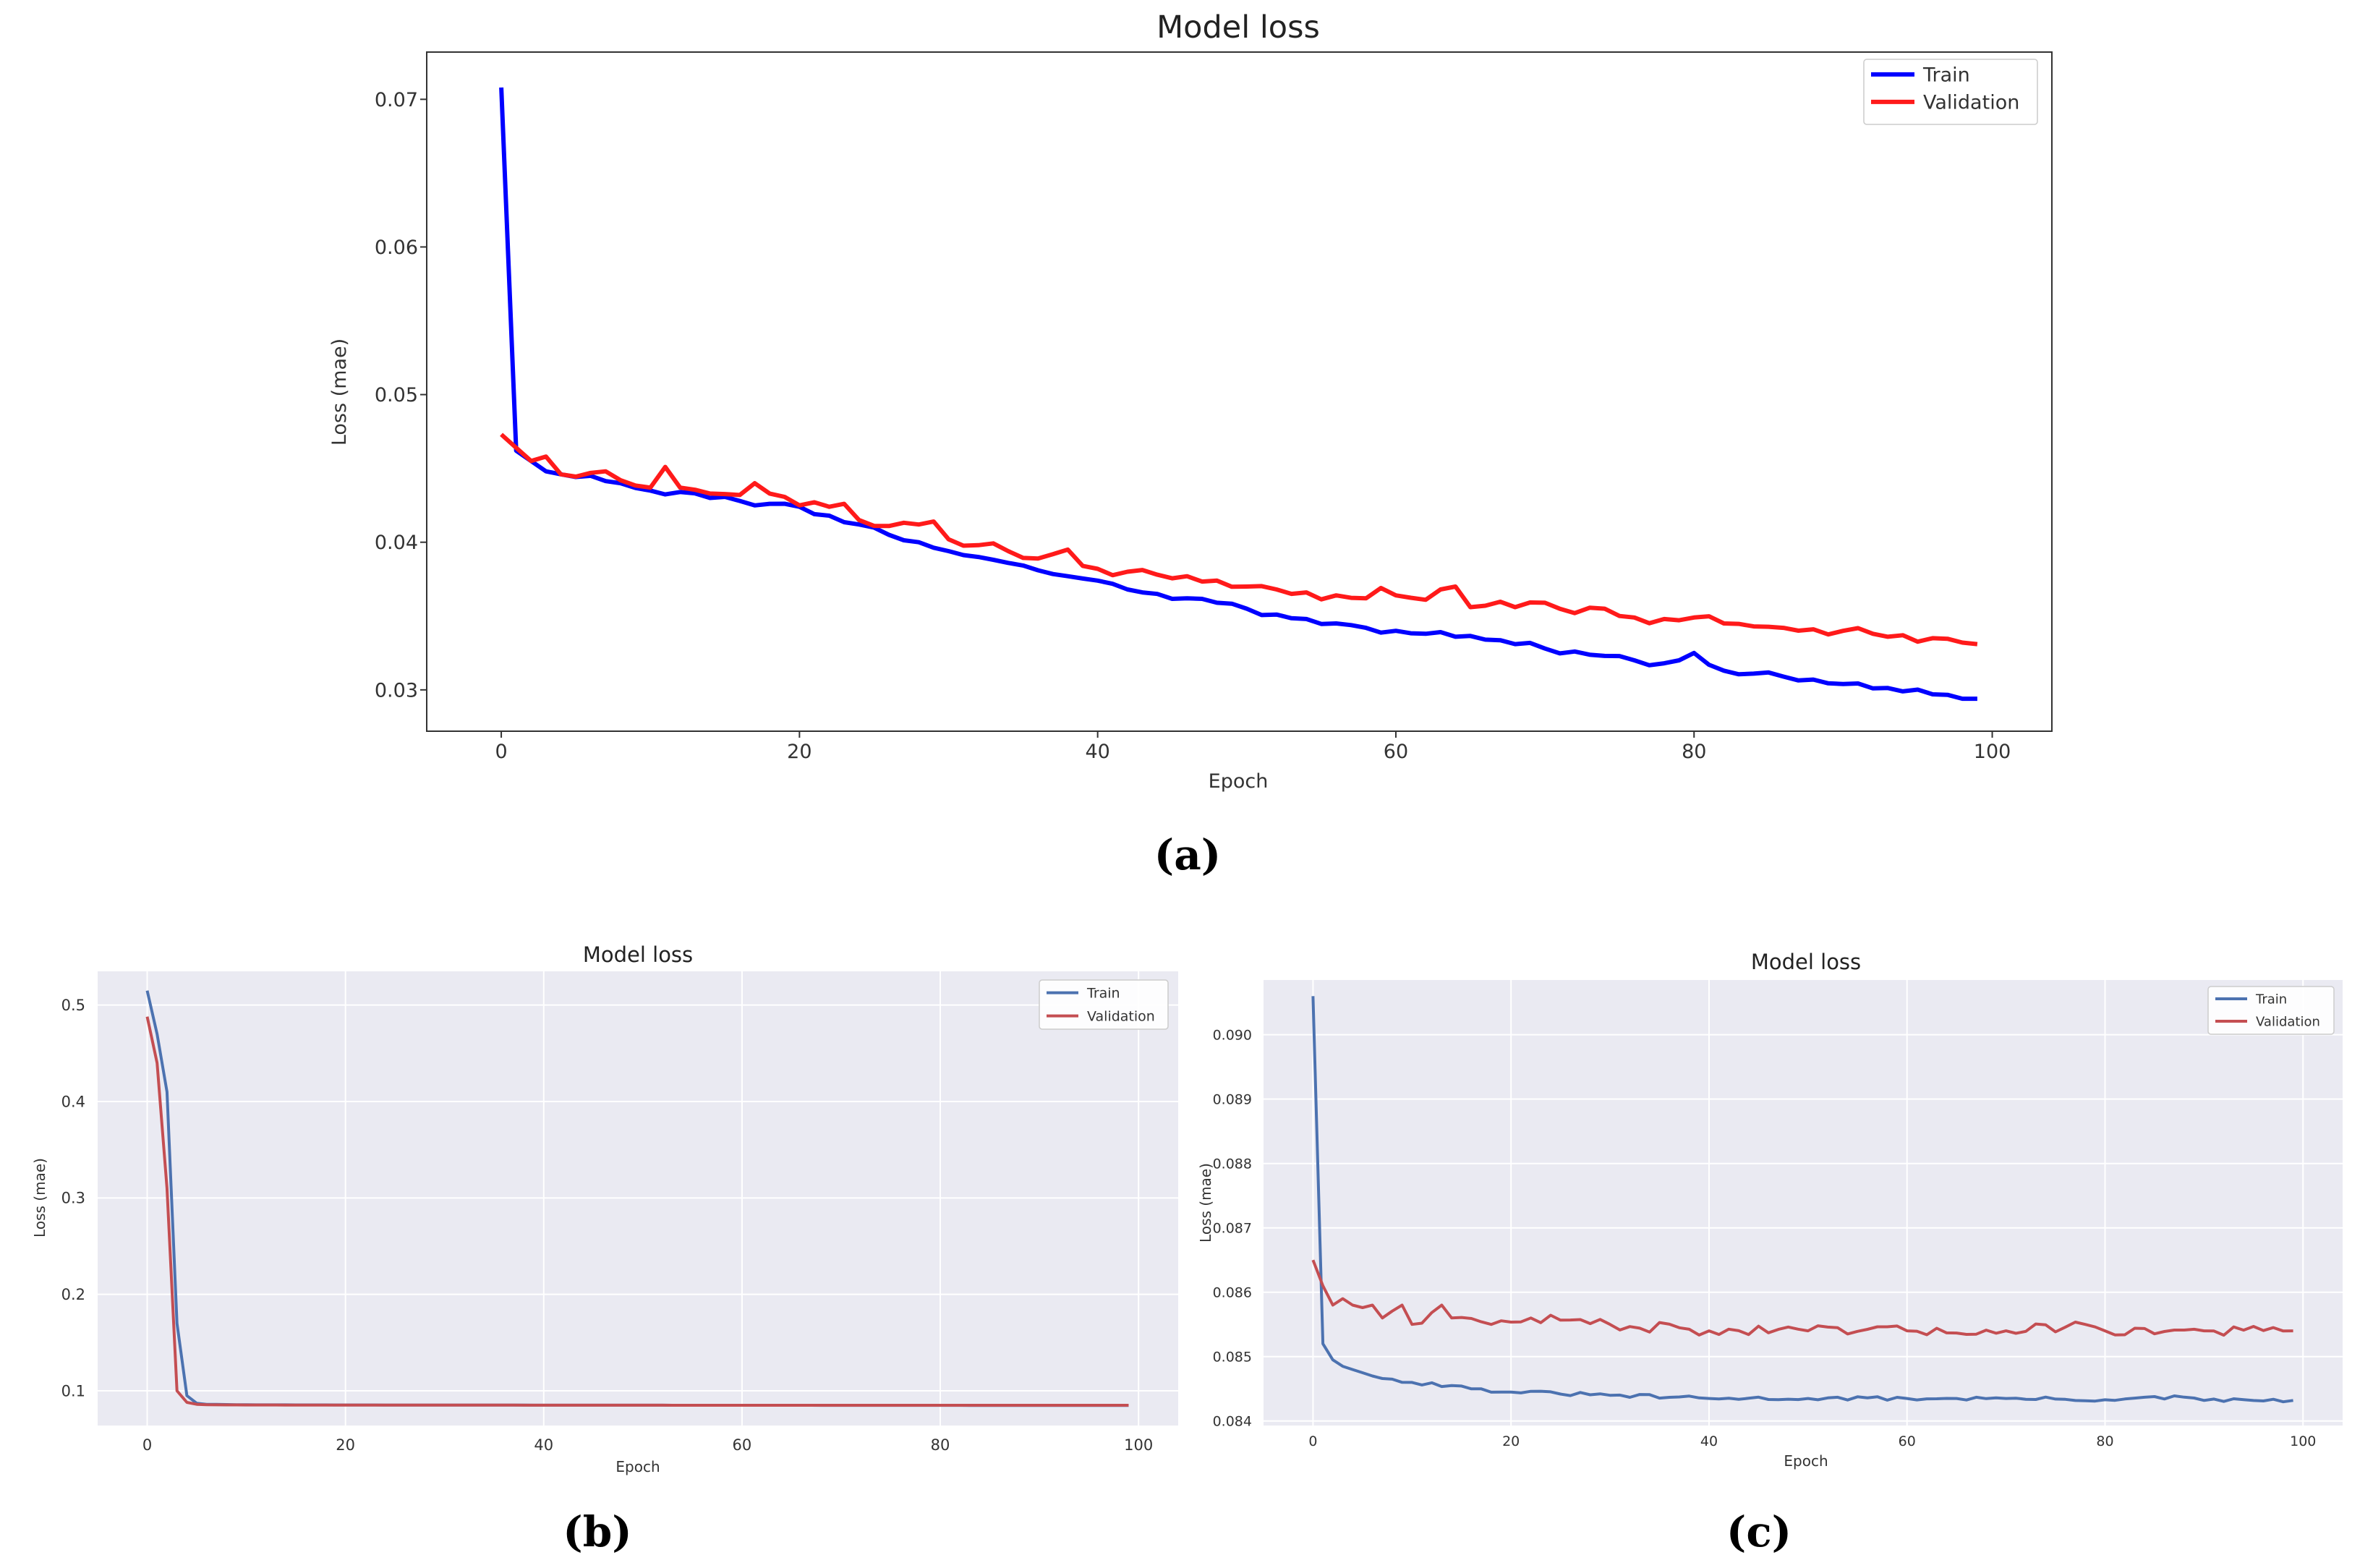 The height and width of the screenshot is (1568, 2373). I want to click on y-tick-label: 0.5, so click(73, 1005).